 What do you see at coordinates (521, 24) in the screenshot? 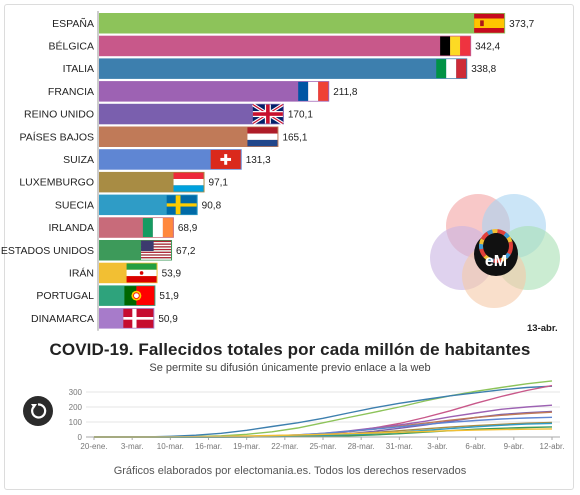
I see `bar-value-label: 373,7` at bounding box center [521, 24].